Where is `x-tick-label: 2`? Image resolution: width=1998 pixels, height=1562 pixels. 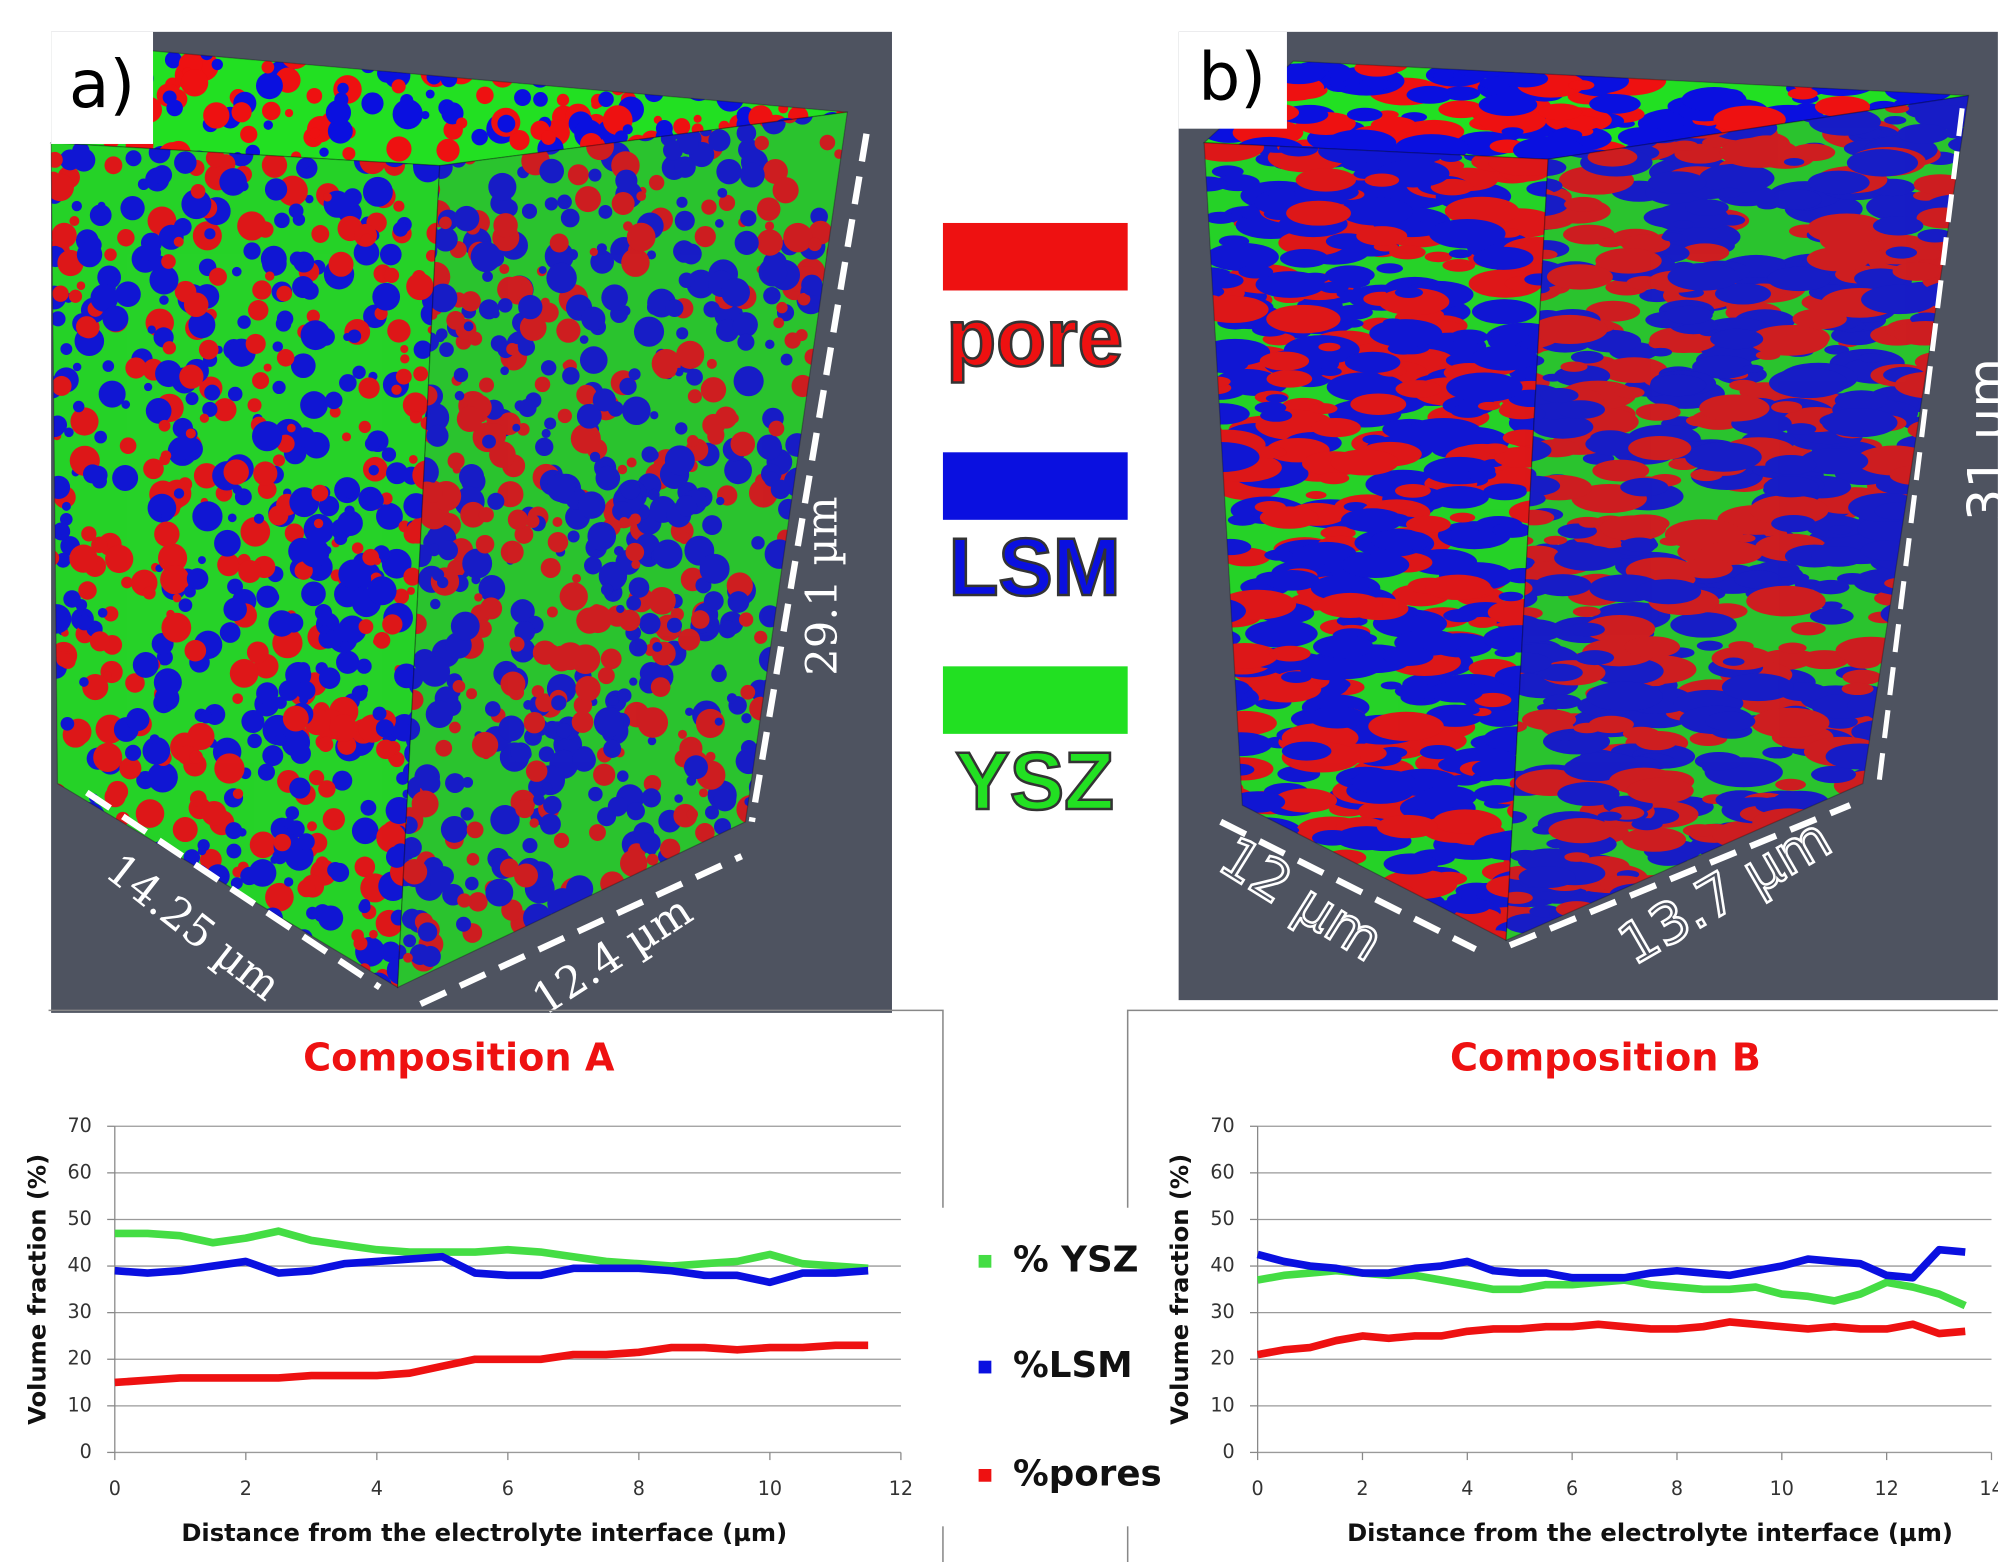 x-tick-label: 2 is located at coordinates (1362, 1488).